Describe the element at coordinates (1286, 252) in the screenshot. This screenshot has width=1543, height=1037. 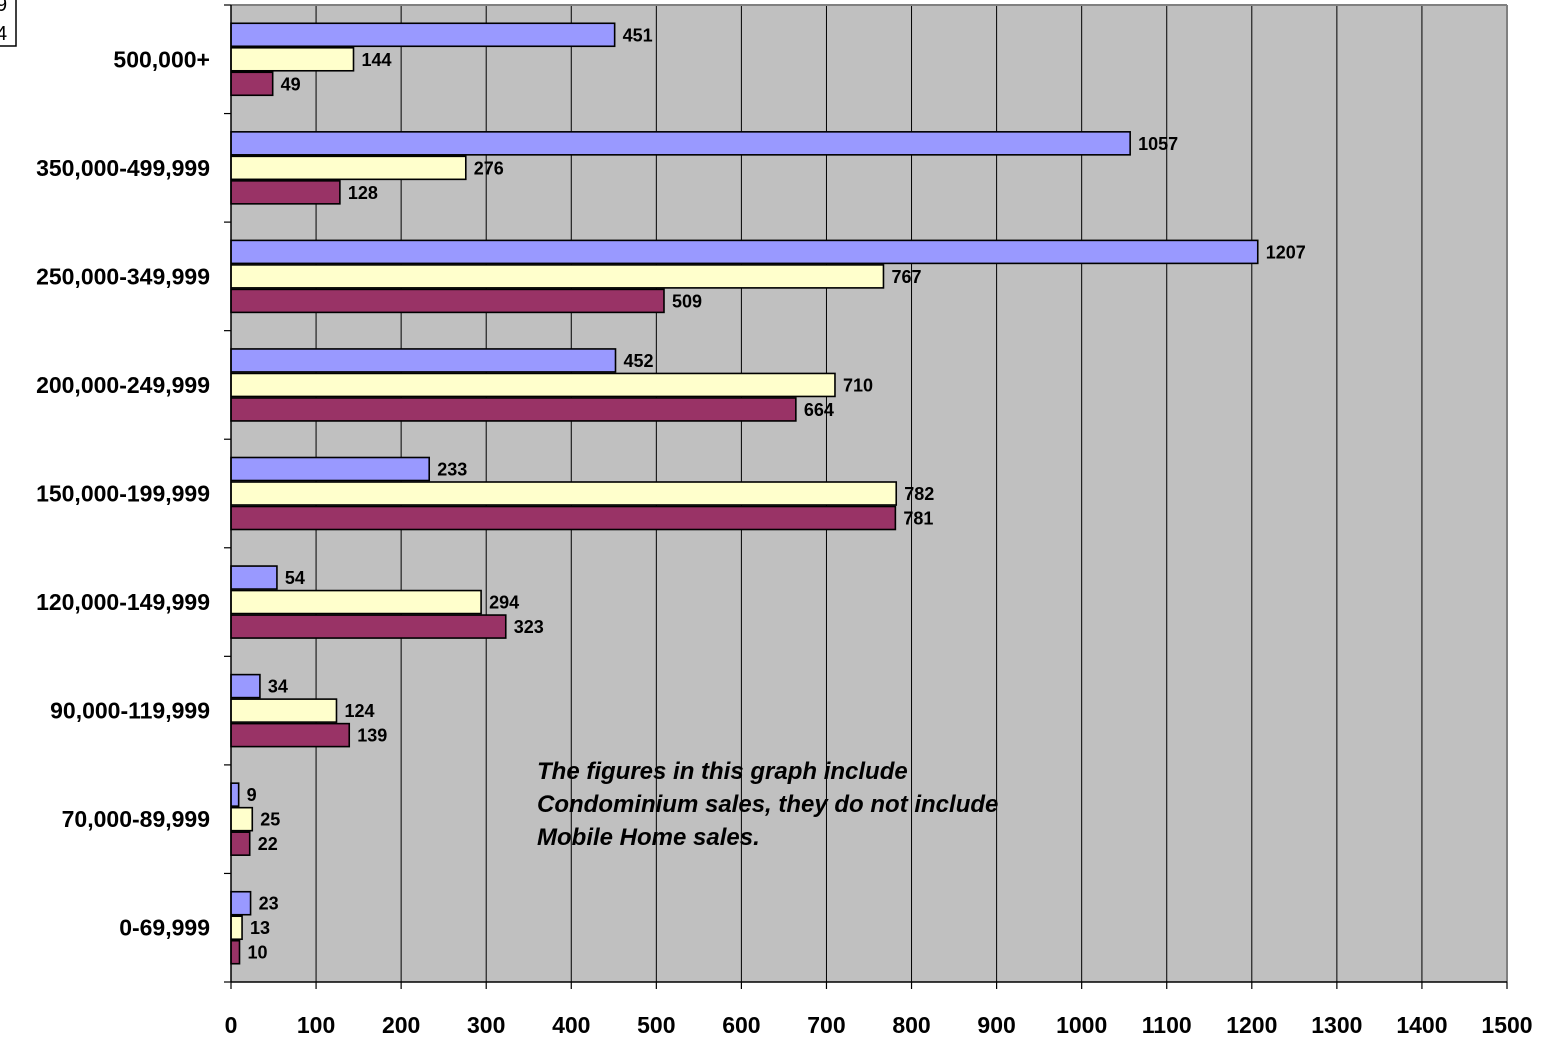
I see `data-label: 1207` at that location.